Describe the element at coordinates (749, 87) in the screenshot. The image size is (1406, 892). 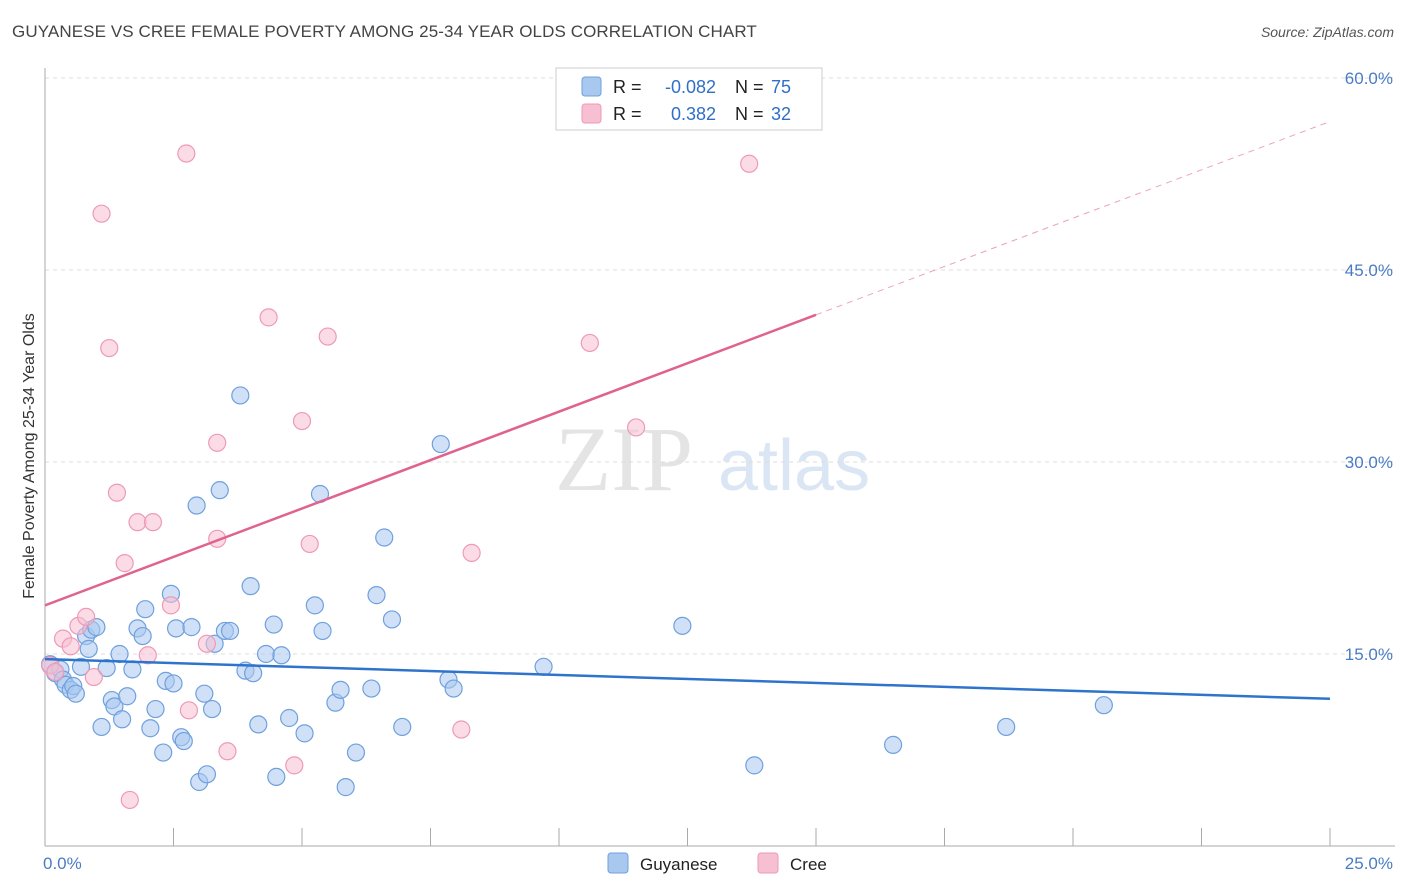
I see `legend-n-label-1: N =` at that location.